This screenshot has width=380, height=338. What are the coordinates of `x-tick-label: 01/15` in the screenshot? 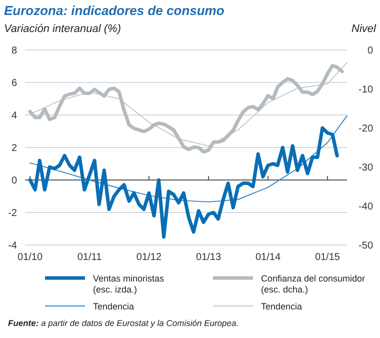 It's located at (327, 257).